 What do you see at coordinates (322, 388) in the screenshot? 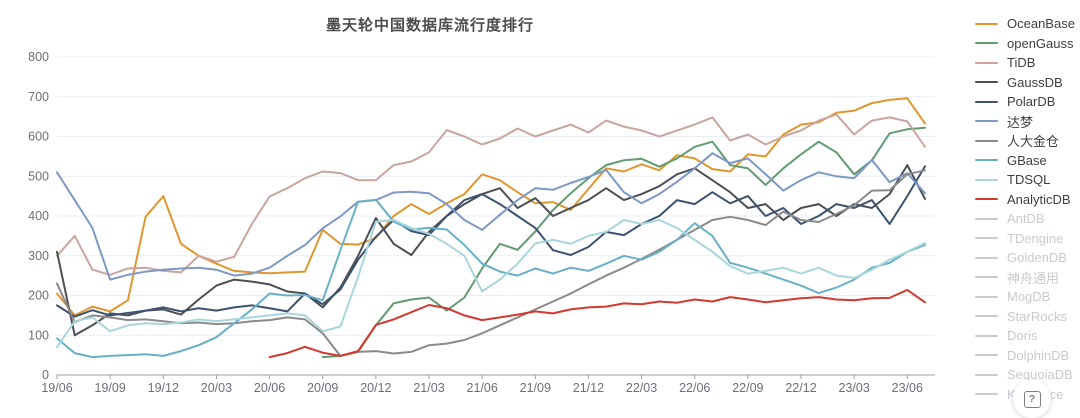
I see `x-tick-label: 20/09` at bounding box center [322, 388].